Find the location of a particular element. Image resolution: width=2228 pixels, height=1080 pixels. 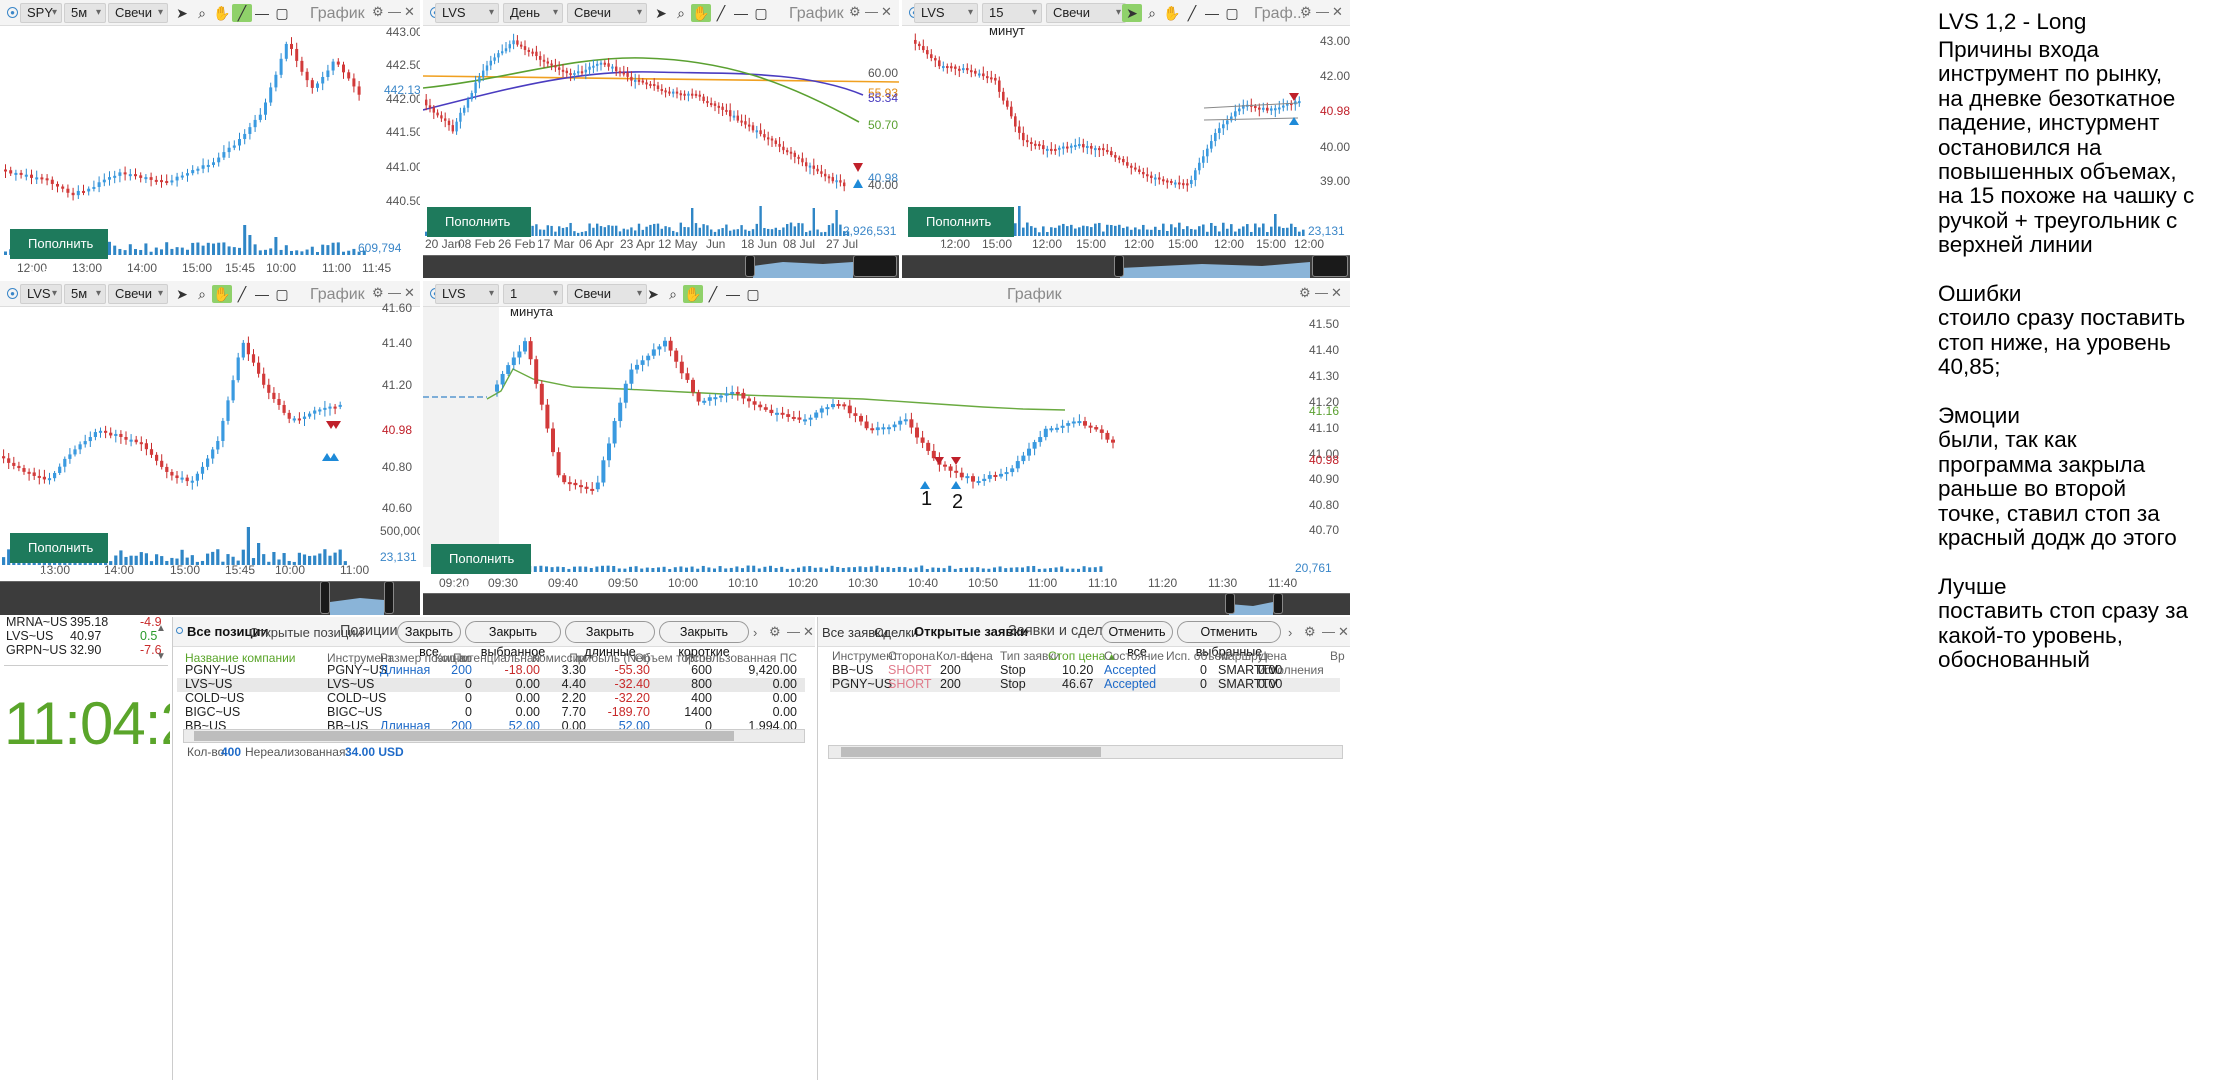

link-icon is located at coordinates (179, 630).